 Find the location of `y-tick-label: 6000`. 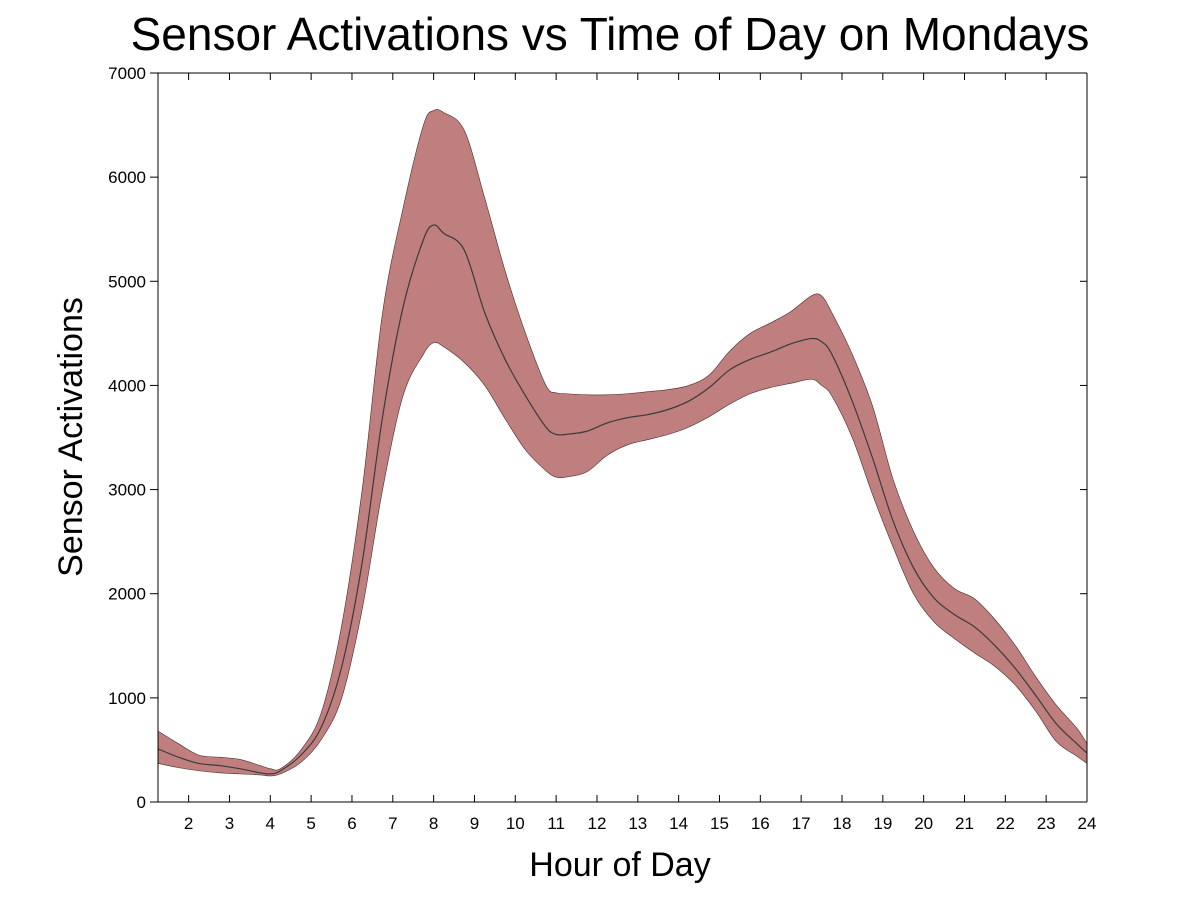

y-tick-label: 6000 is located at coordinates (127, 177).